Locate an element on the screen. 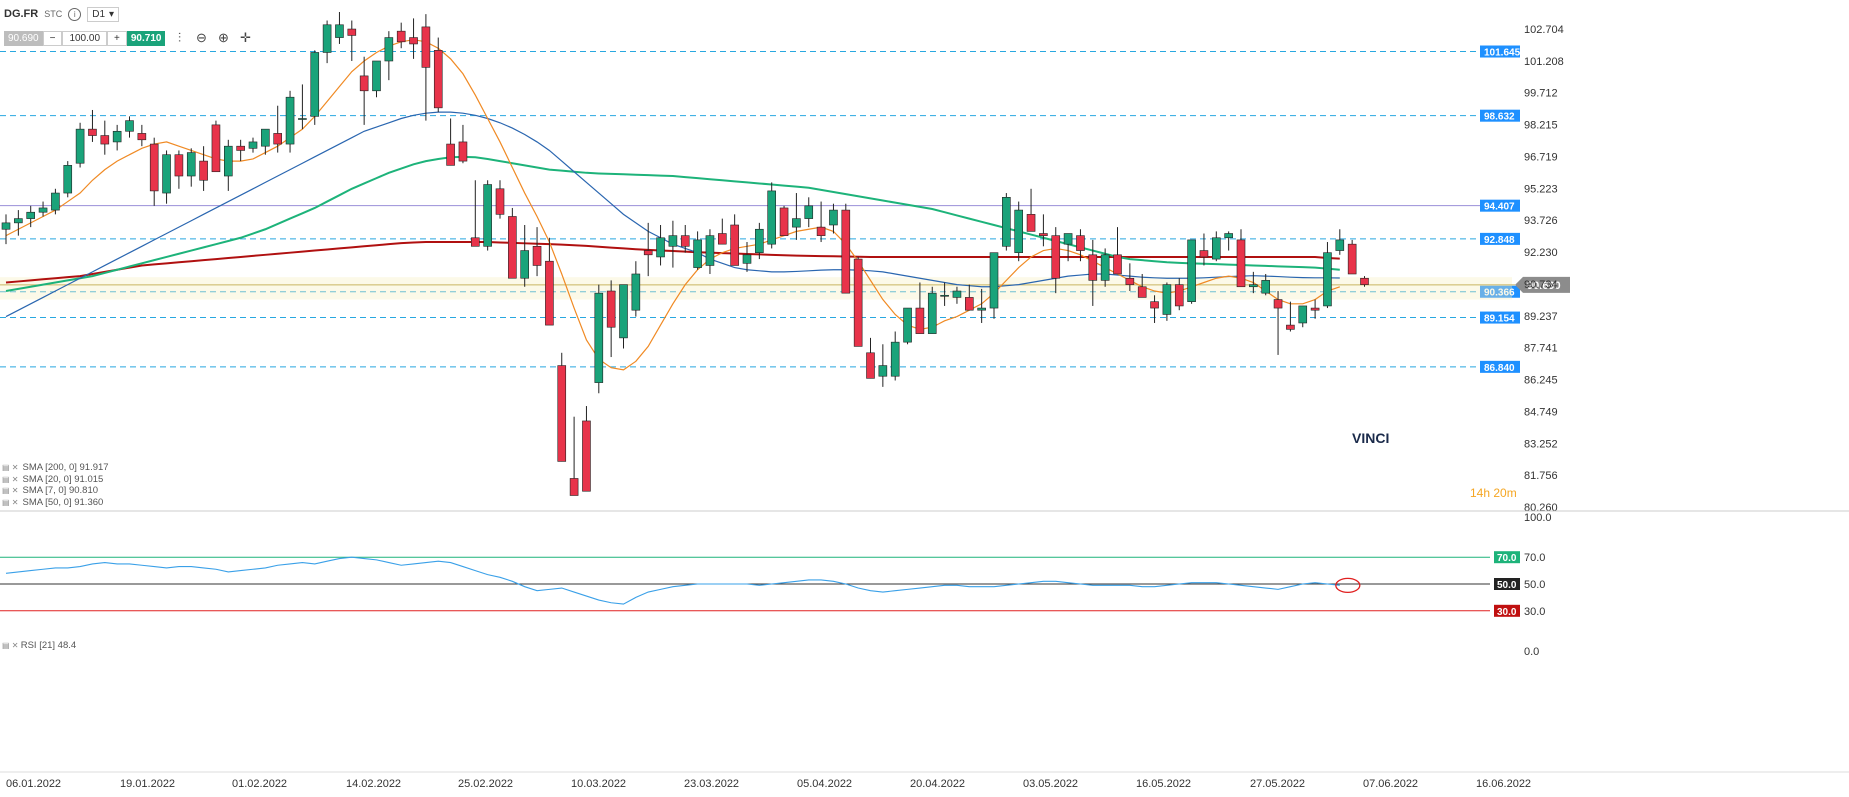  order-box: 90.690 − 100.00 + 90.710 is located at coordinates (85, 38).